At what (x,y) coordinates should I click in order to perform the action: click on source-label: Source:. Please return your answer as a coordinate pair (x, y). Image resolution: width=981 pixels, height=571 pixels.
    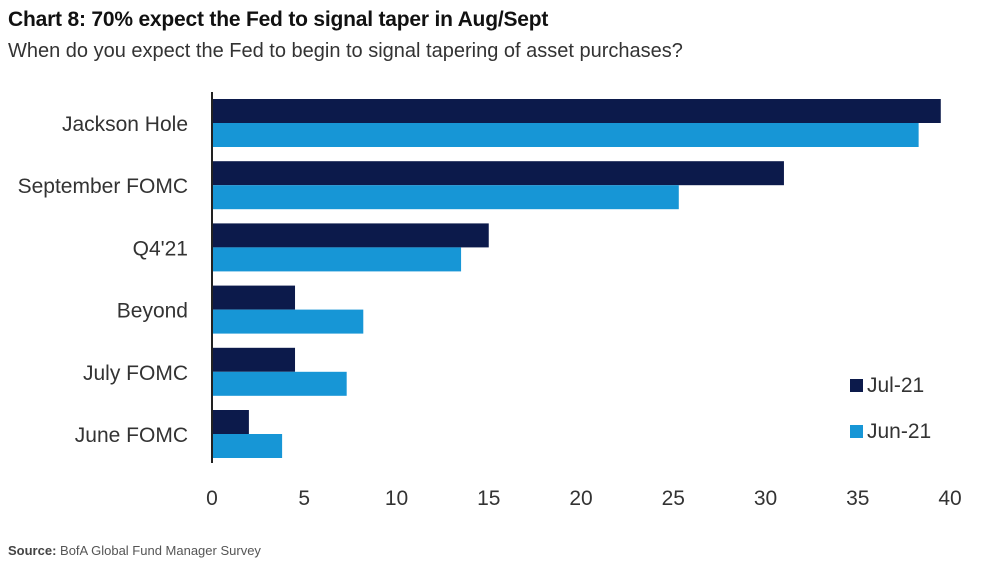
    Looking at the image, I should click on (32, 550).